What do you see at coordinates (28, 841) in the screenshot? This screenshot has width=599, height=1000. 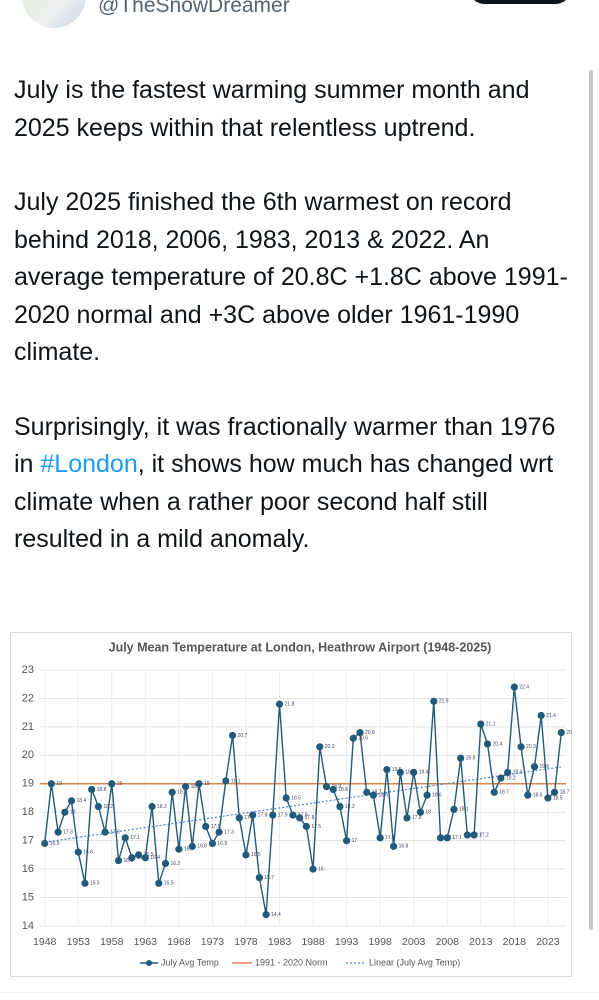 I see `y-tick-label: 17` at bounding box center [28, 841].